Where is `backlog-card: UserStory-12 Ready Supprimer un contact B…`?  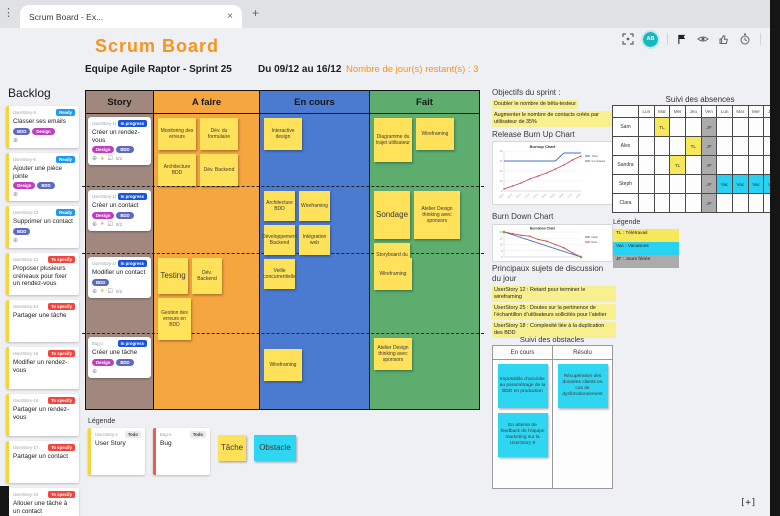
backlog-card: UserStory-12 Ready Supprimer un contact B… is located at coordinates (42, 227).